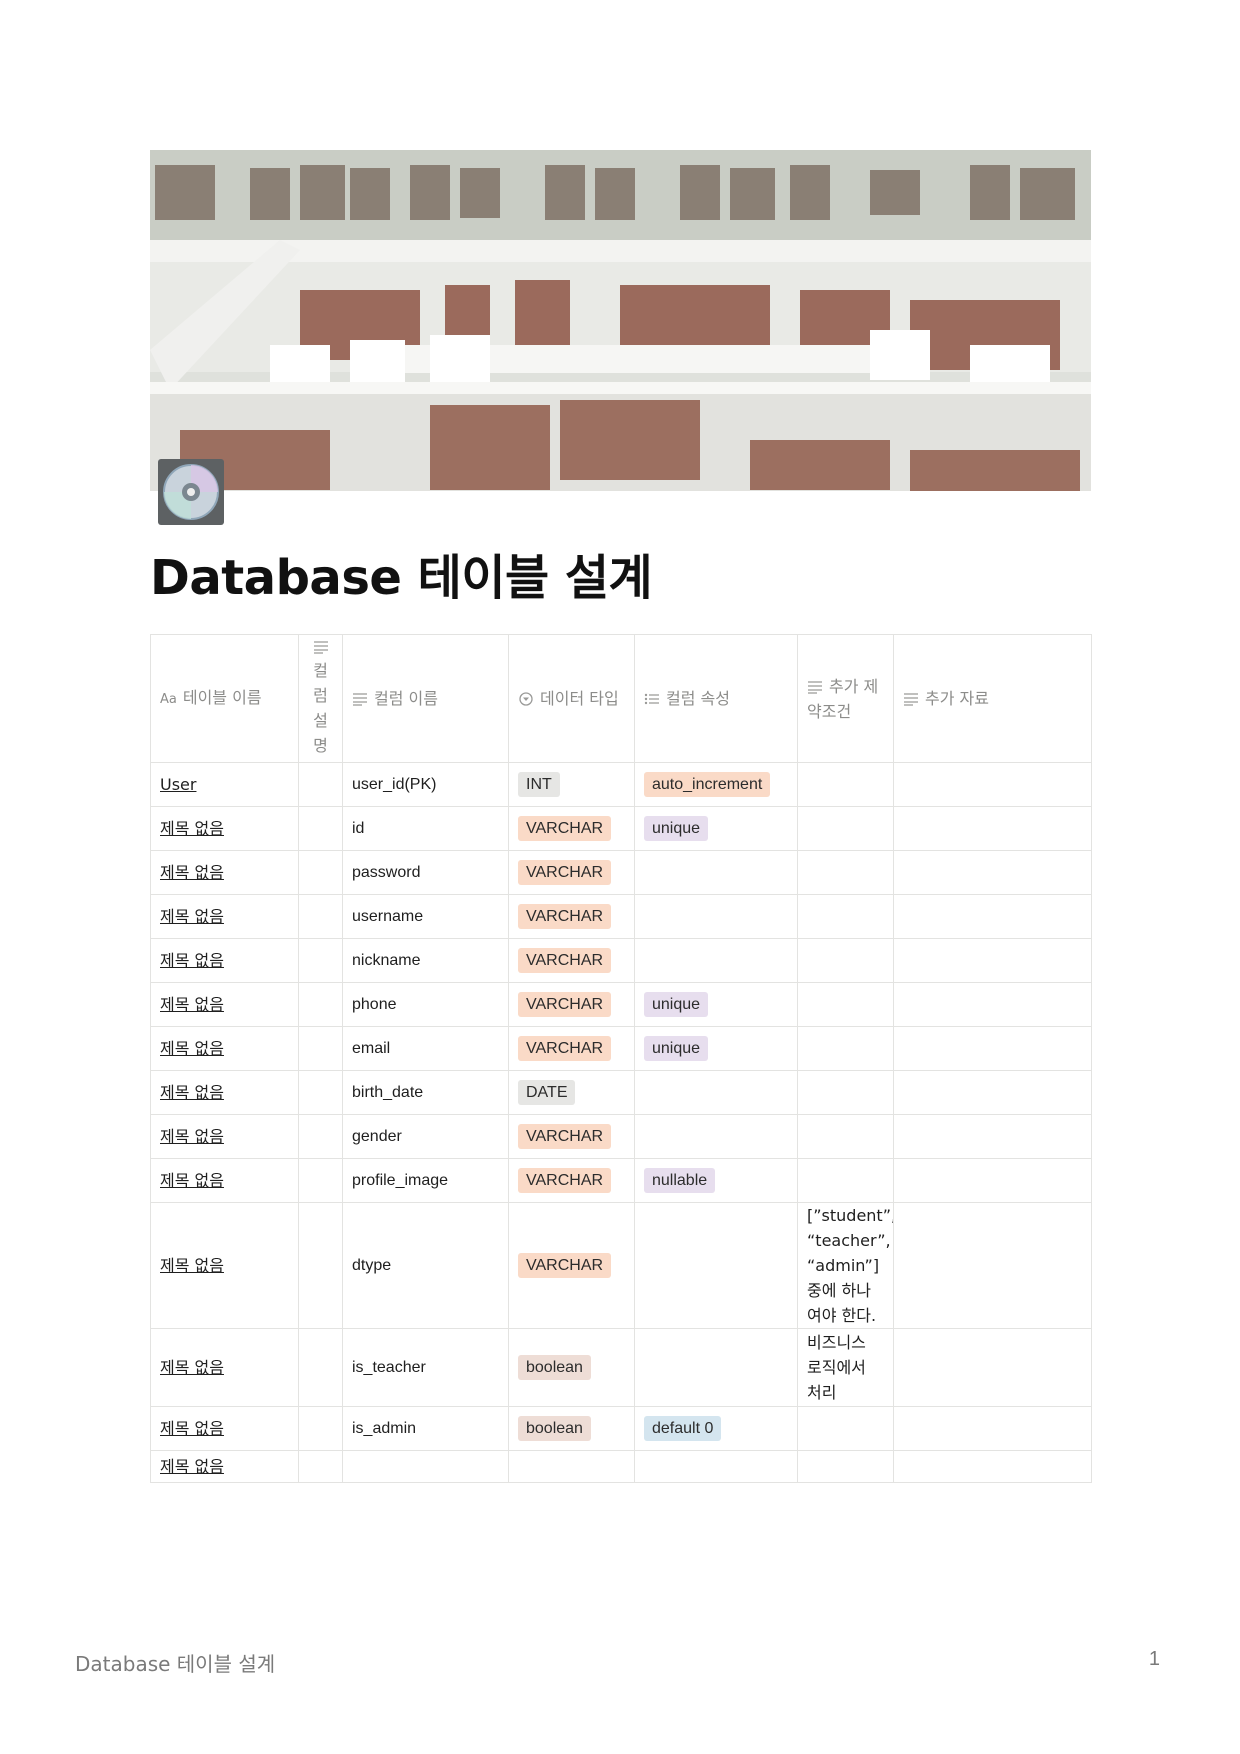 The height and width of the screenshot is (1754, 1240). I want to click on cell-table-name: User, so click(224, 784).